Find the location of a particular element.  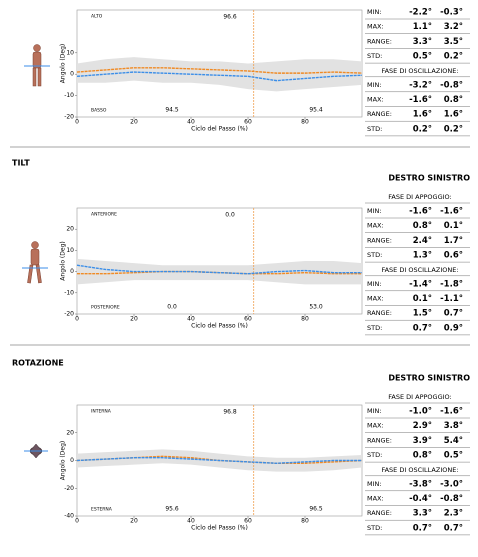

annotation: ESTERNA is located at coordinates (102, 510).